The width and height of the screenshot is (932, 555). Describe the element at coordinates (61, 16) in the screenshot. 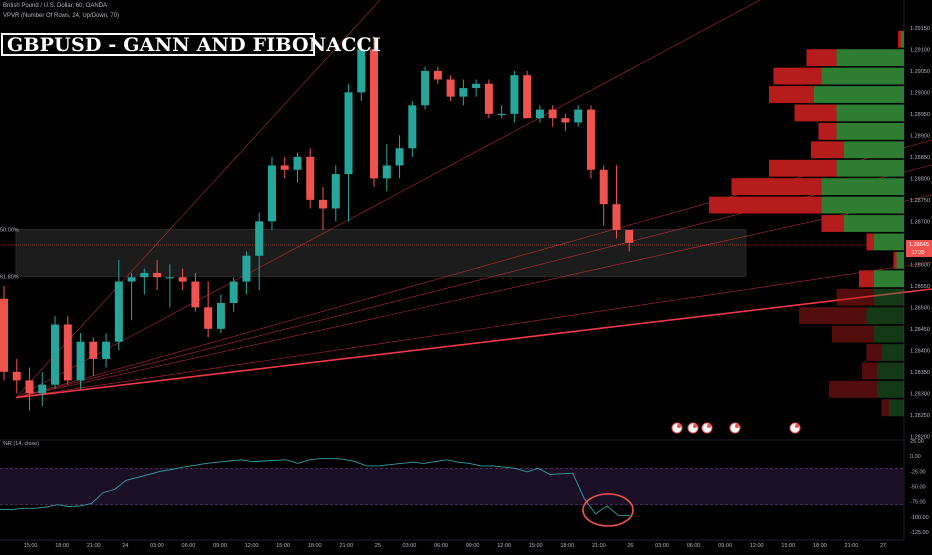

I see `vpvr-legend: VPVR (Number Of Rows, 24, Up/Down, 70)` at that location.